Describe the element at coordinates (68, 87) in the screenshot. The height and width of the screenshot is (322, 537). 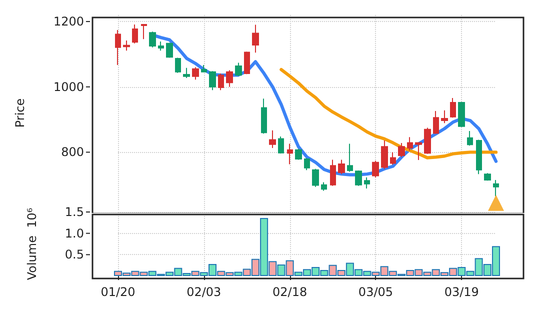
I see `y-tick-label: 1000` at that location.